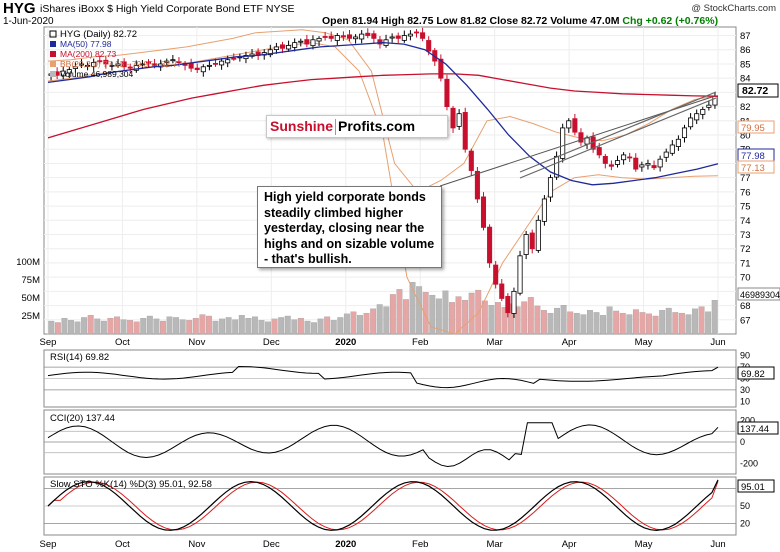 The height and width of the screenshot is (552, 780). I want to click on price-tick-label: 72, so click(745, 249).